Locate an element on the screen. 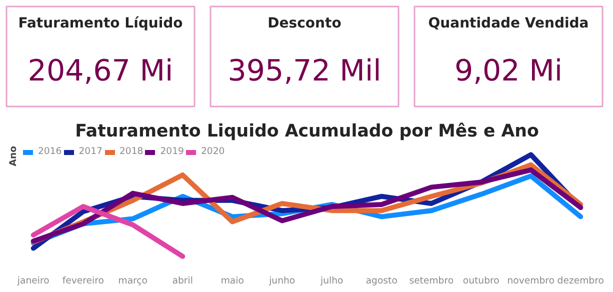  text: Faturamento Líquido is located at coordinates (101, 24).